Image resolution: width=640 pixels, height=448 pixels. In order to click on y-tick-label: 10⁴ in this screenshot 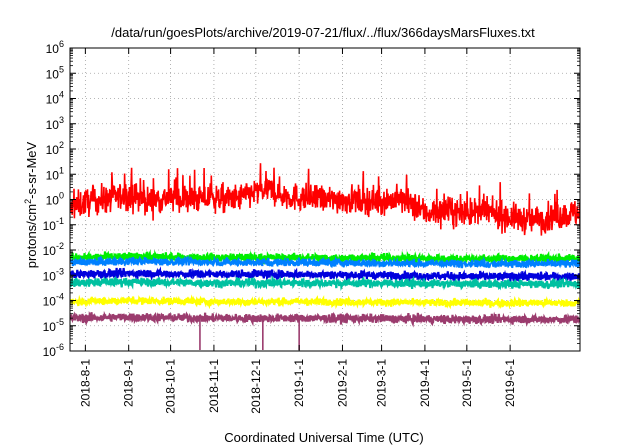, I will do `click(55, 98)`.